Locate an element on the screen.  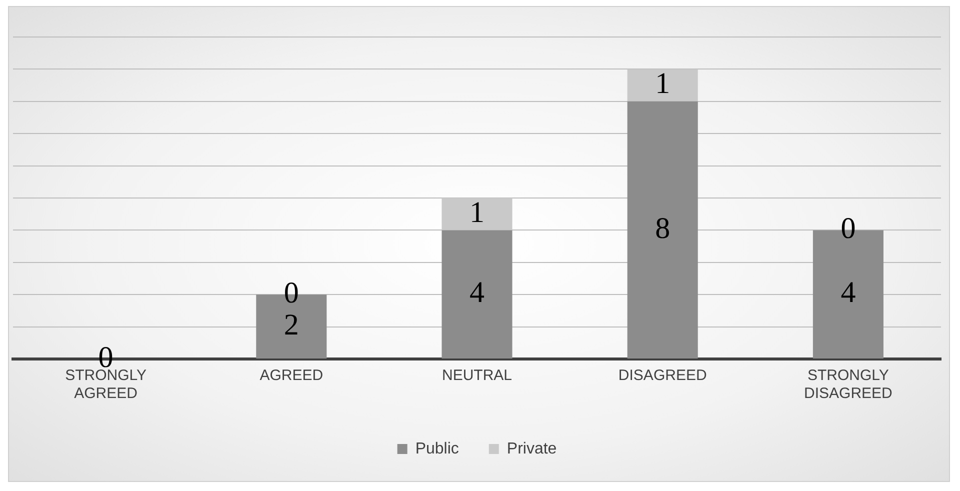
data-label: 2 is located at coordinates (291, 325).